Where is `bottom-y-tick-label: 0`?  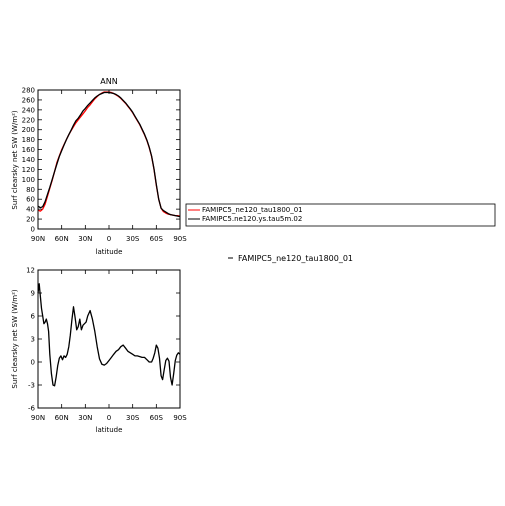 bottom-y-tick-label: 0 is located at coordinates (33, 363).